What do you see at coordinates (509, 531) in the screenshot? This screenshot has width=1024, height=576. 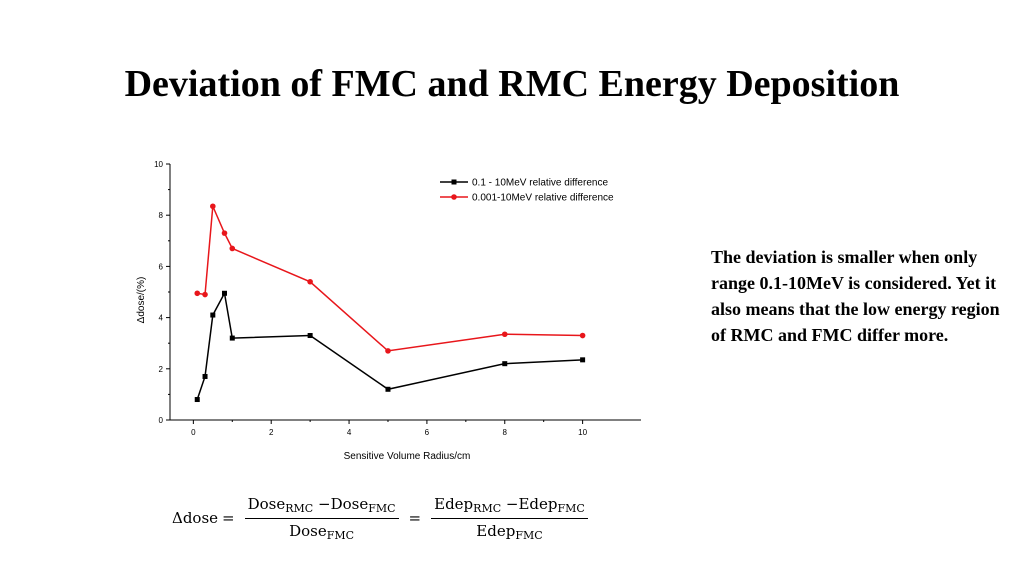 I see `edep-denominator: EdepFMC` at bounding box center [509, 531].